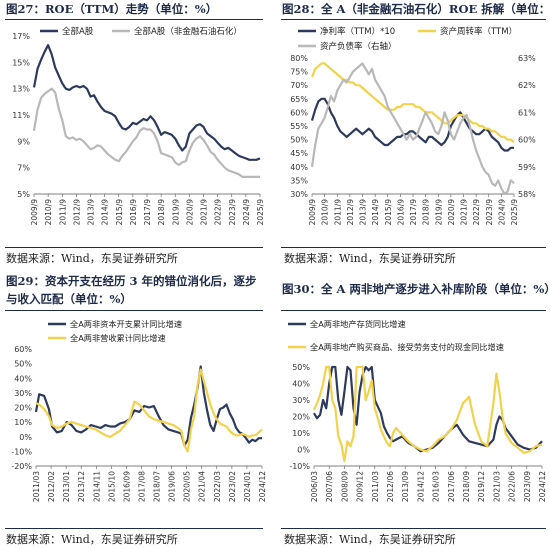 Image resolution: width=550 pixels, height=548 pixels. Describe the element at coordinates (112, 9) in the screenshot. I see `chart-title: 图27：ROE（TTM）走势（单位：%）` at that location.